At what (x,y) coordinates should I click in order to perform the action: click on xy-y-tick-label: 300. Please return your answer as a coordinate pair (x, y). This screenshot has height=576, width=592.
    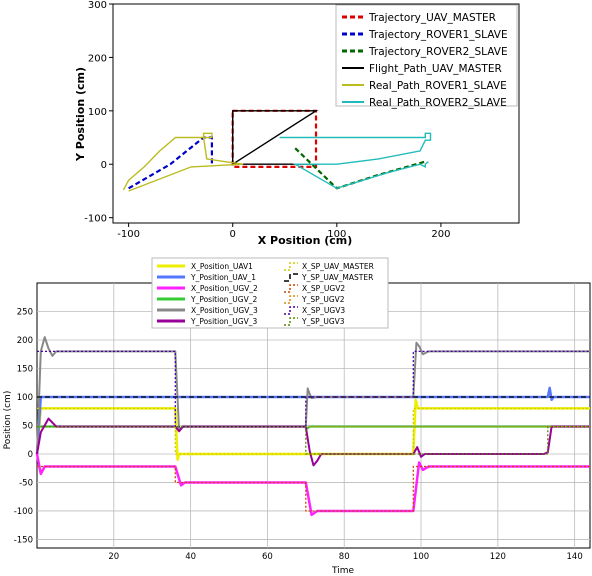
    Looking at the image, I should click on (97, 5).